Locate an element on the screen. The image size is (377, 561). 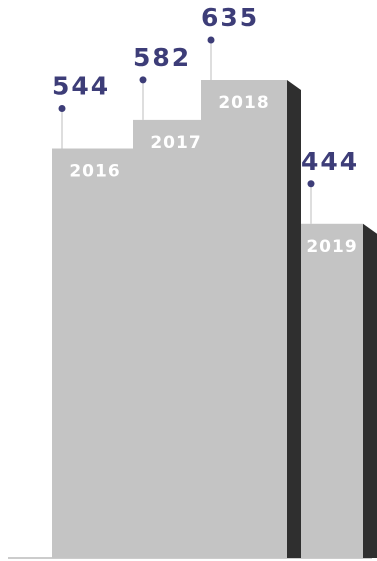
bar-side-2018 is located at coordinates (294, 319).